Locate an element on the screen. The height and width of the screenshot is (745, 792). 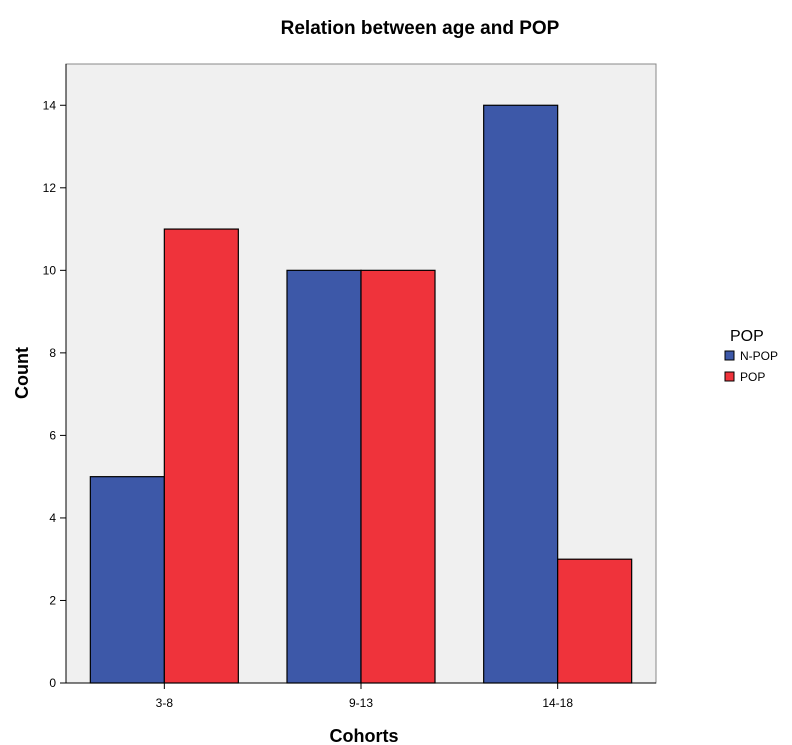
y-tick-label: 10 is located at coordinates (50, 270).